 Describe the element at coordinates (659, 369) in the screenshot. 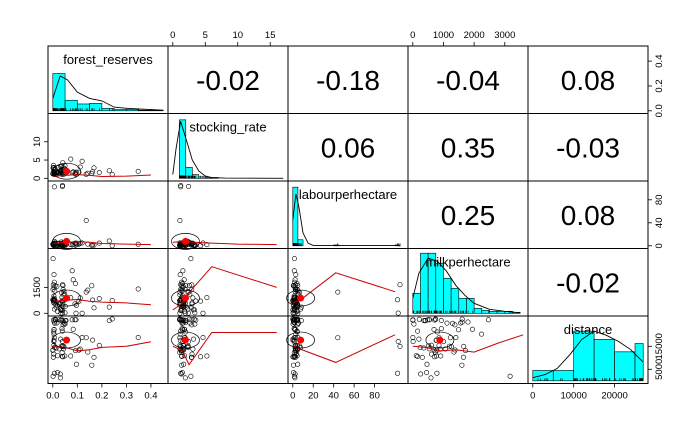

I see `y-tick-label: 5000` at that location.